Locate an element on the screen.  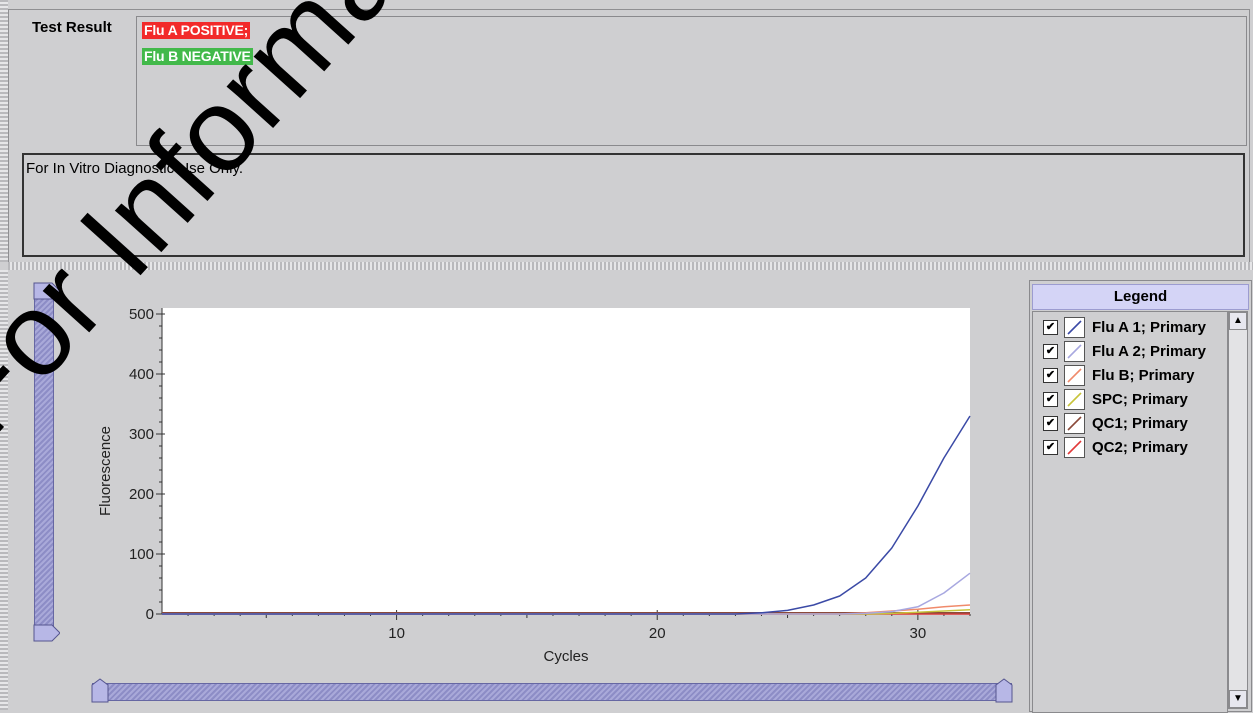
legend-item: ✔ SPC; Primary is located at coordinates (1115, 399).